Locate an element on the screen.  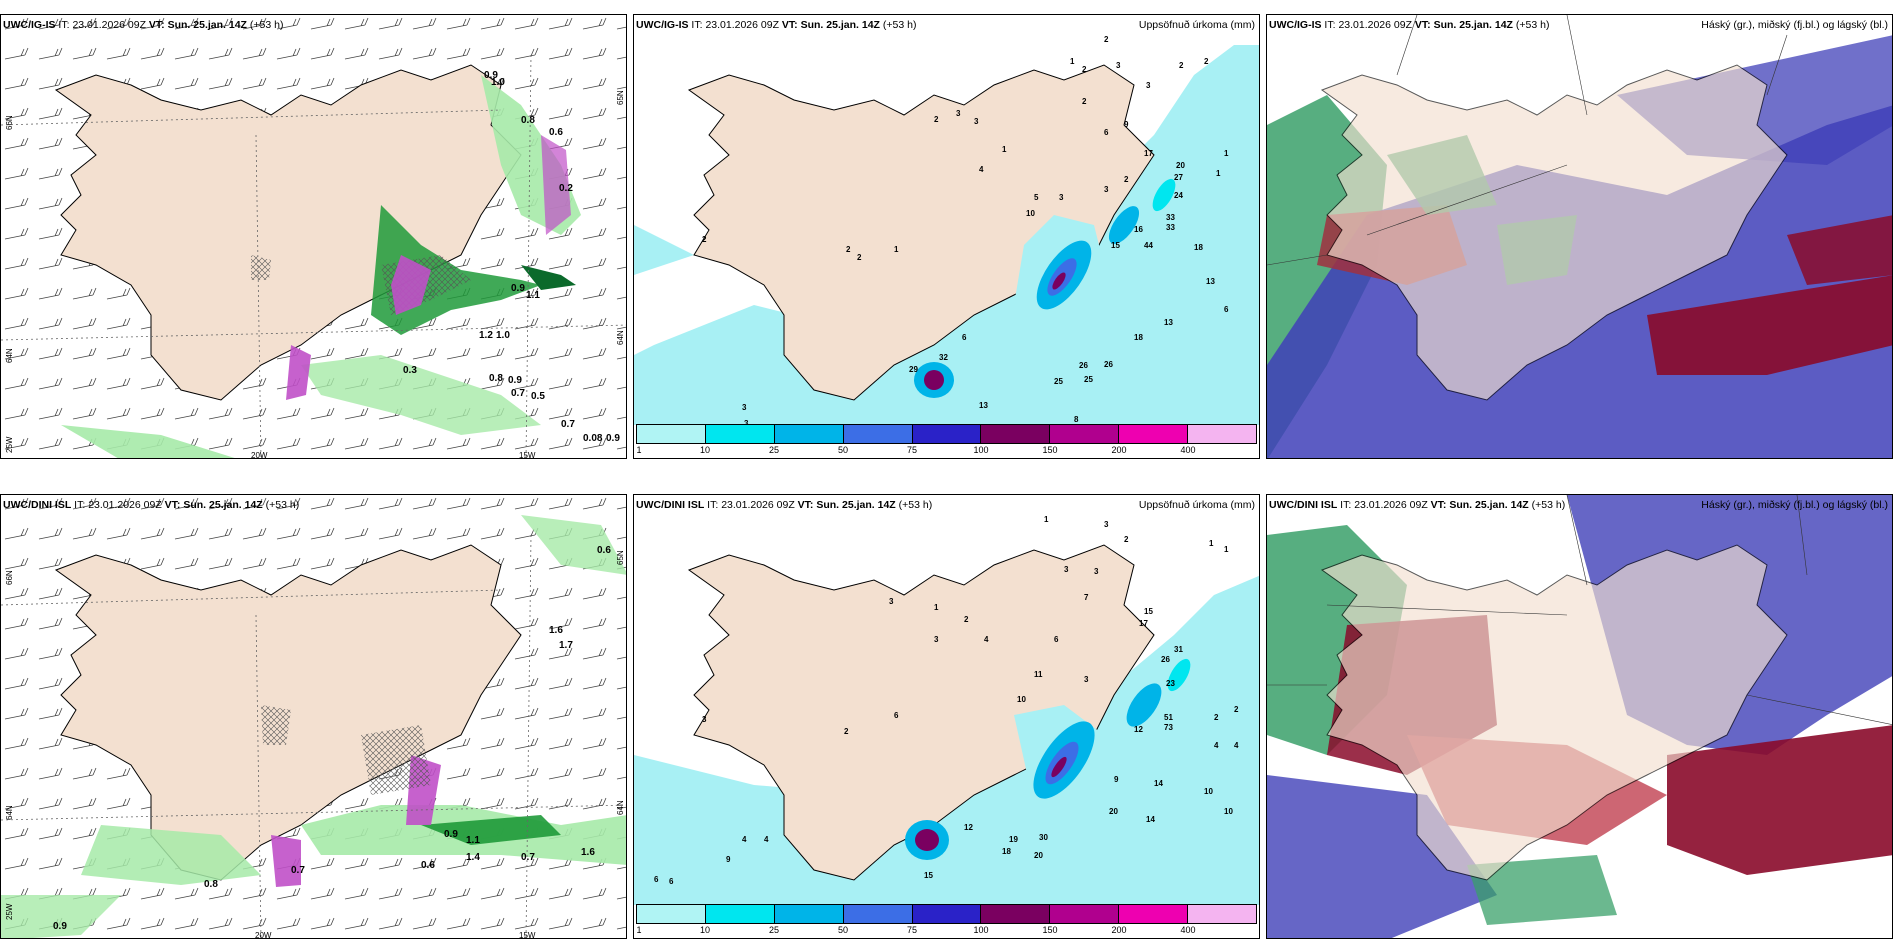
precip-value: 18 is located at coordinates (1198, 247).